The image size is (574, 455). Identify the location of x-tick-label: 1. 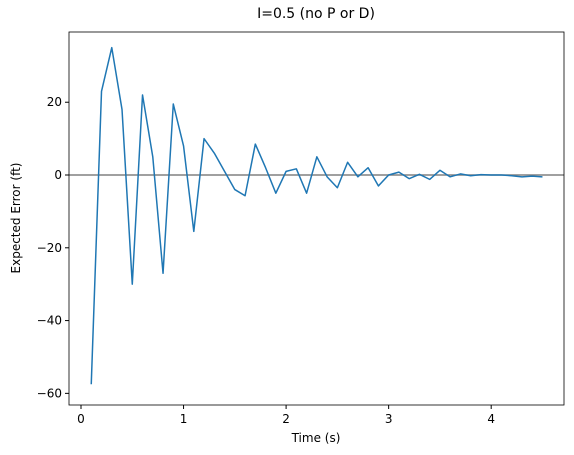
(184, 419).